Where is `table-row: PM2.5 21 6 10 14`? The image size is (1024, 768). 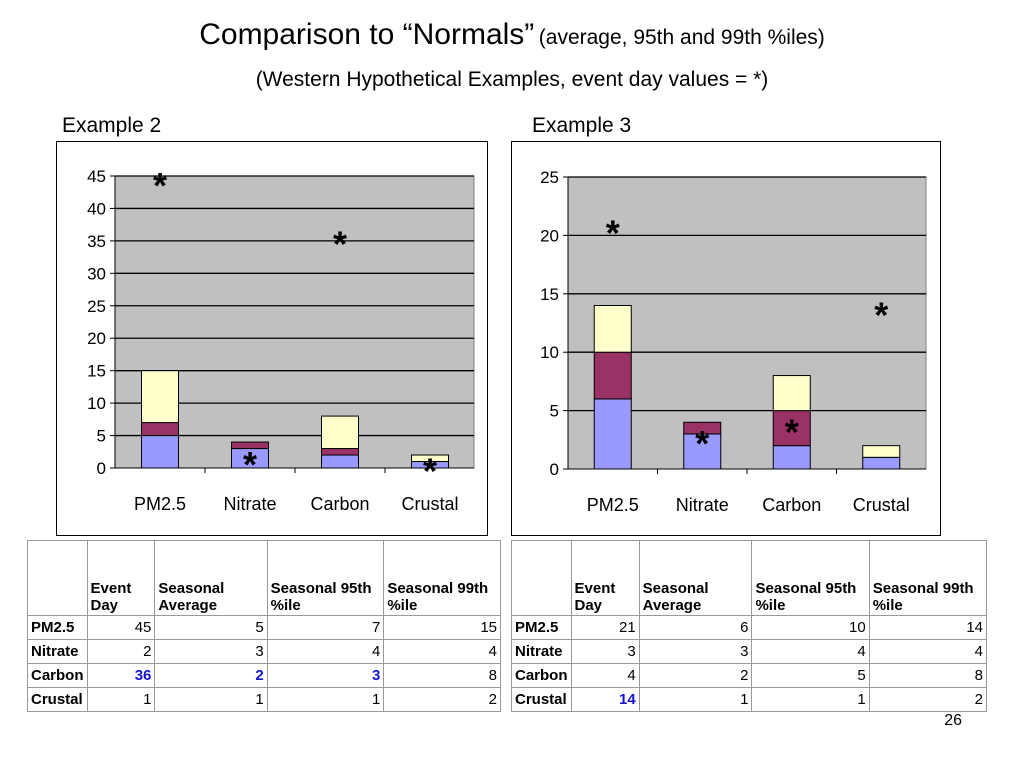
table-row: PM2.5 21 6 10 14 is located at coordinates (749, 627).